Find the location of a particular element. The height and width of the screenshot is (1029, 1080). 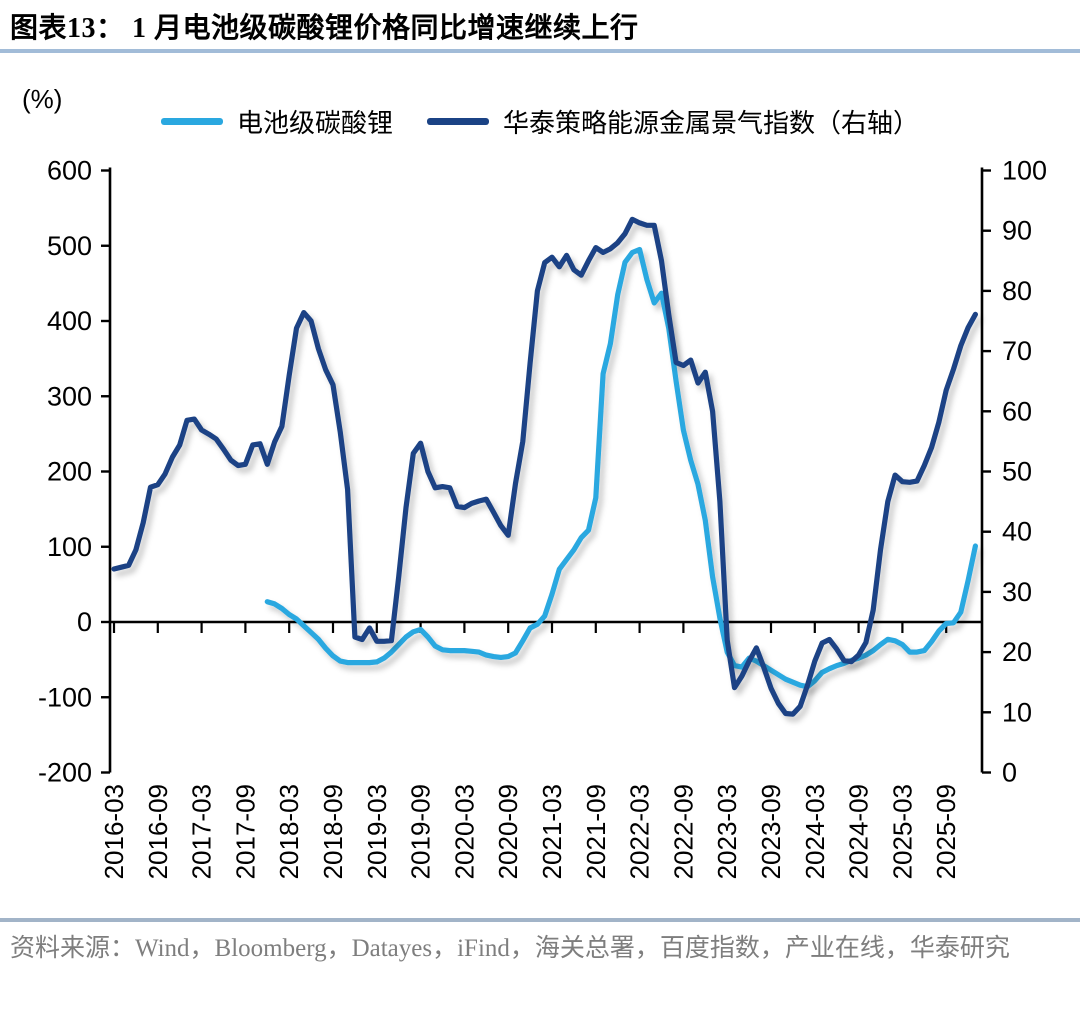

chart-legend: 电池级碳酸锂 华泰策略能源金属景气指数（右轴） is located at coordinates (540, 121).